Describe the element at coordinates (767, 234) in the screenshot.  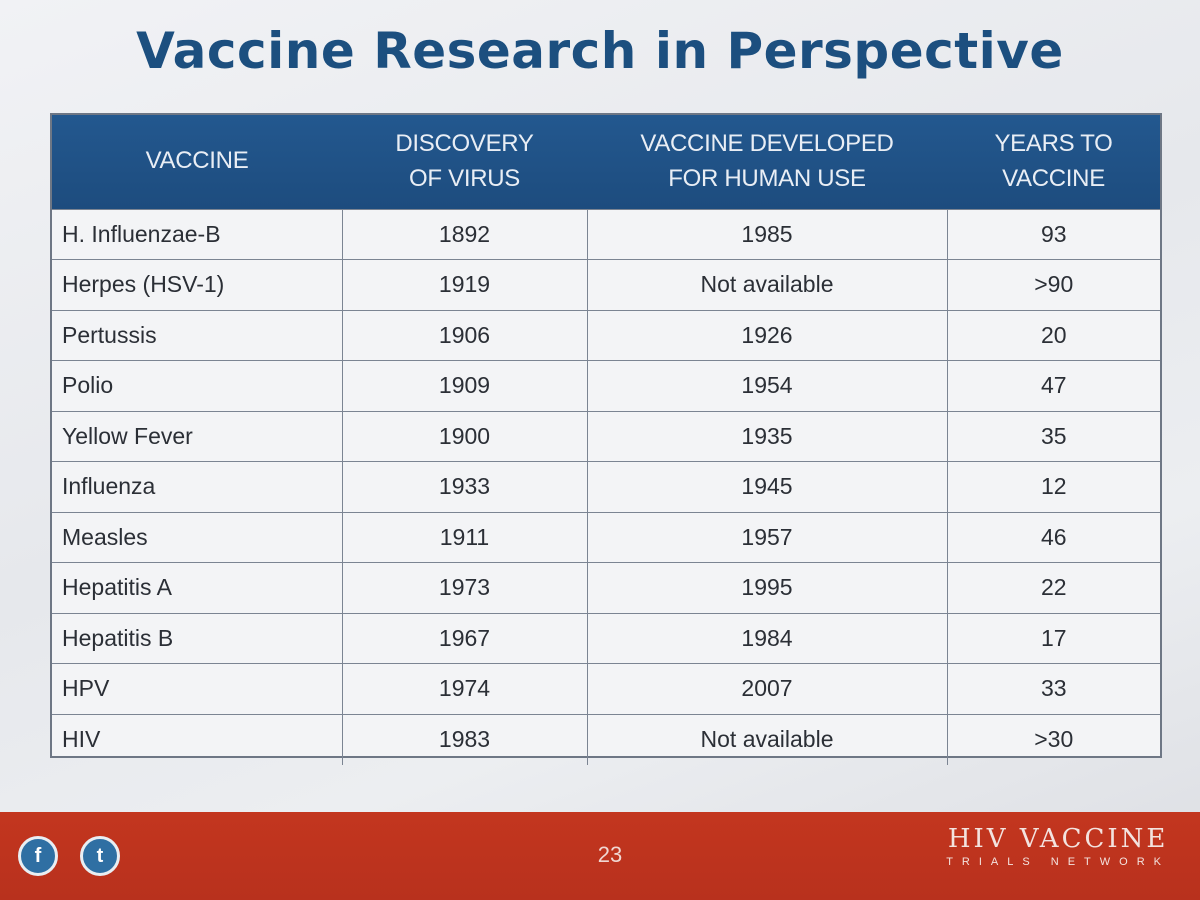
I see `cell-developed: 1985` at that location.